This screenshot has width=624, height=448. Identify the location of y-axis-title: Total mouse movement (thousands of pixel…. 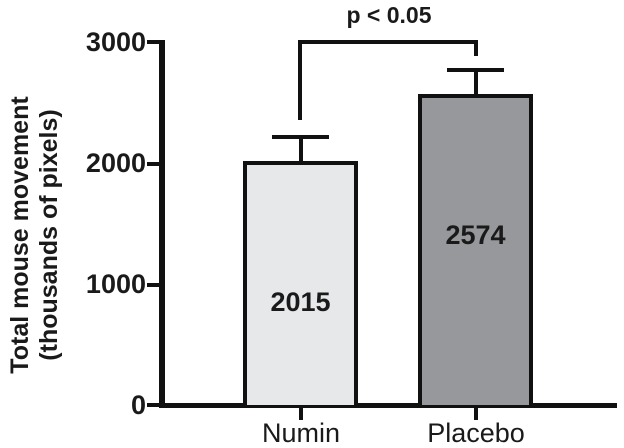
(36, 235).